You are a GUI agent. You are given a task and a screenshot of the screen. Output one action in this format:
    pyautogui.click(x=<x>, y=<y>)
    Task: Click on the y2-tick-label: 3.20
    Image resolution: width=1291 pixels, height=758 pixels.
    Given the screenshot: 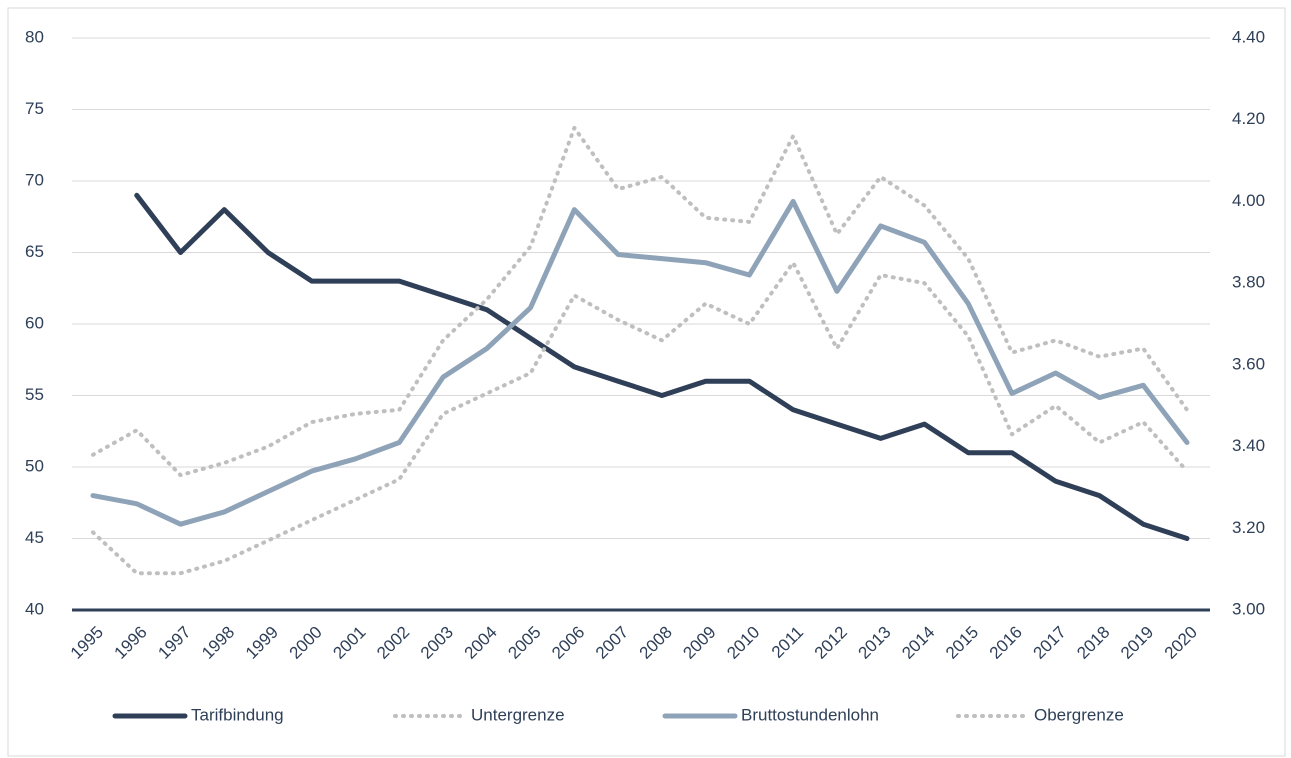 What is the action you would take?
    pyautogui.click(x=1248, y=527)
    